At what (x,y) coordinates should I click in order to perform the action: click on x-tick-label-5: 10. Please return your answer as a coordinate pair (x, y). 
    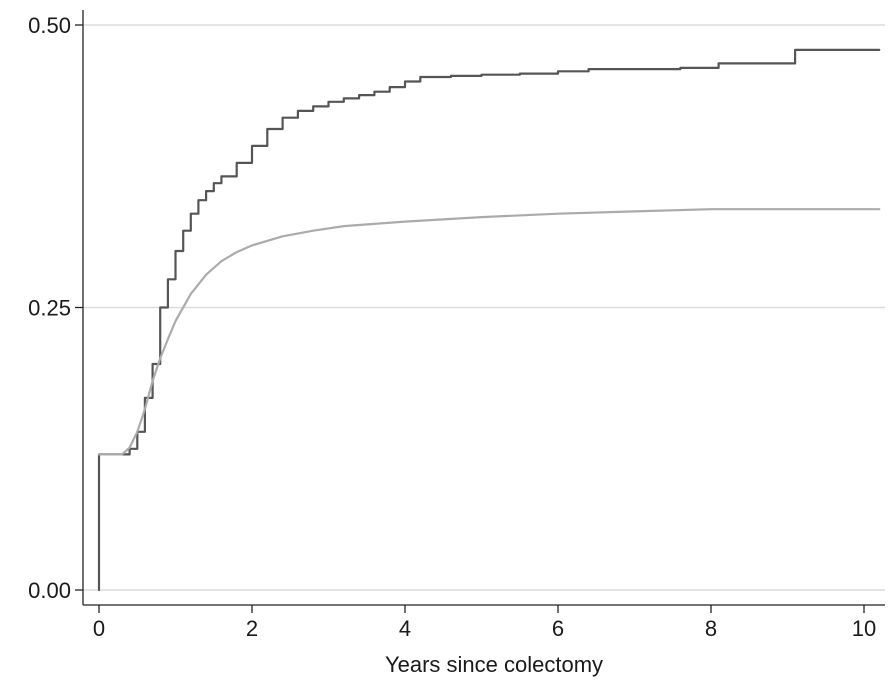
    Looking at the image, I should click on (864, 628).